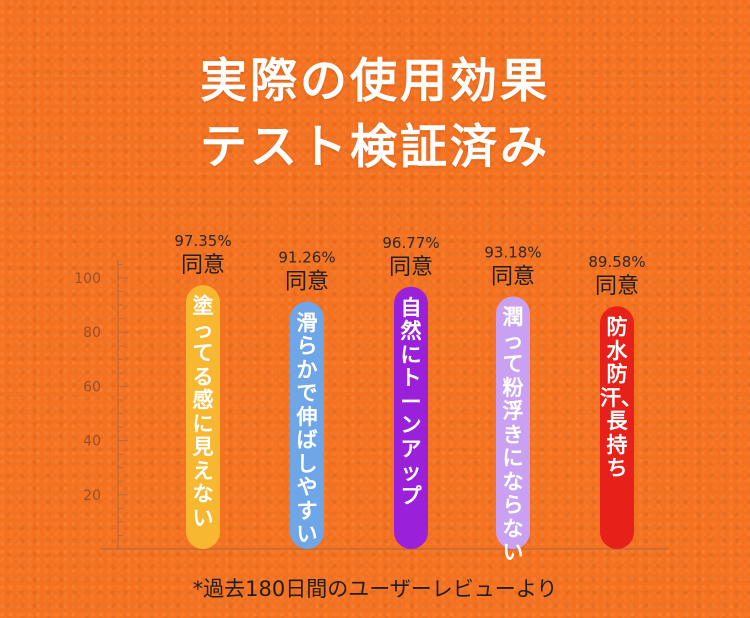 This screenshot has height=618, width=750. Describe the element at coordinates (375, 589) in the screenshot. I see `footnote: *過去180日間のユーザーレビューより` at that location.